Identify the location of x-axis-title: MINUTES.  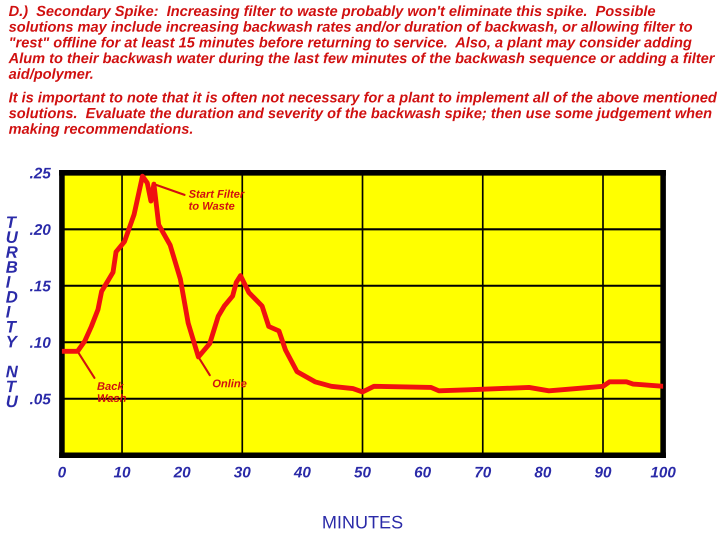
(362, 522).